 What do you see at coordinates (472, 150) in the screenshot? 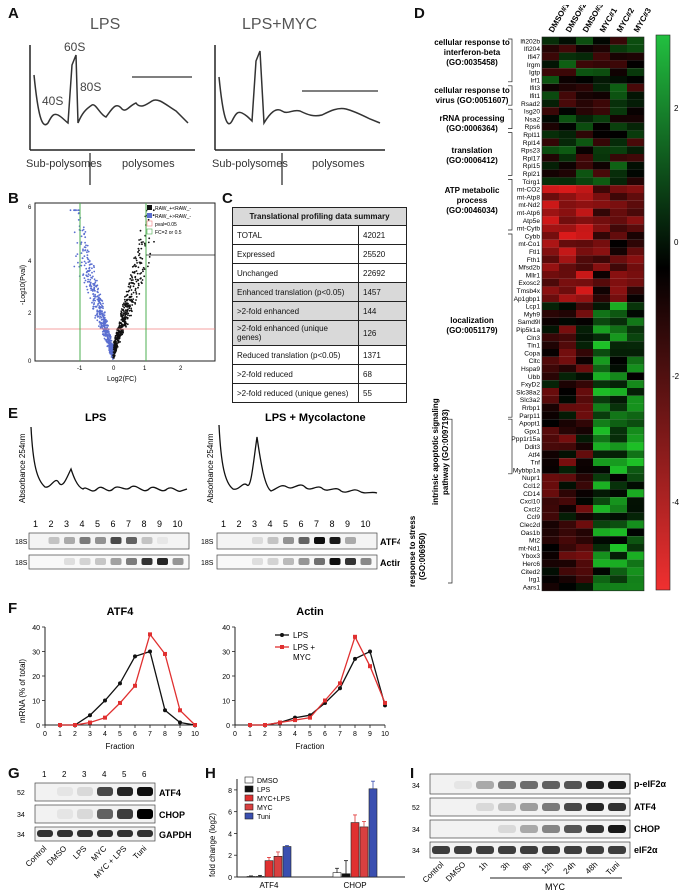
I see `go-label-line: translation` at bounding box center [472, 150].